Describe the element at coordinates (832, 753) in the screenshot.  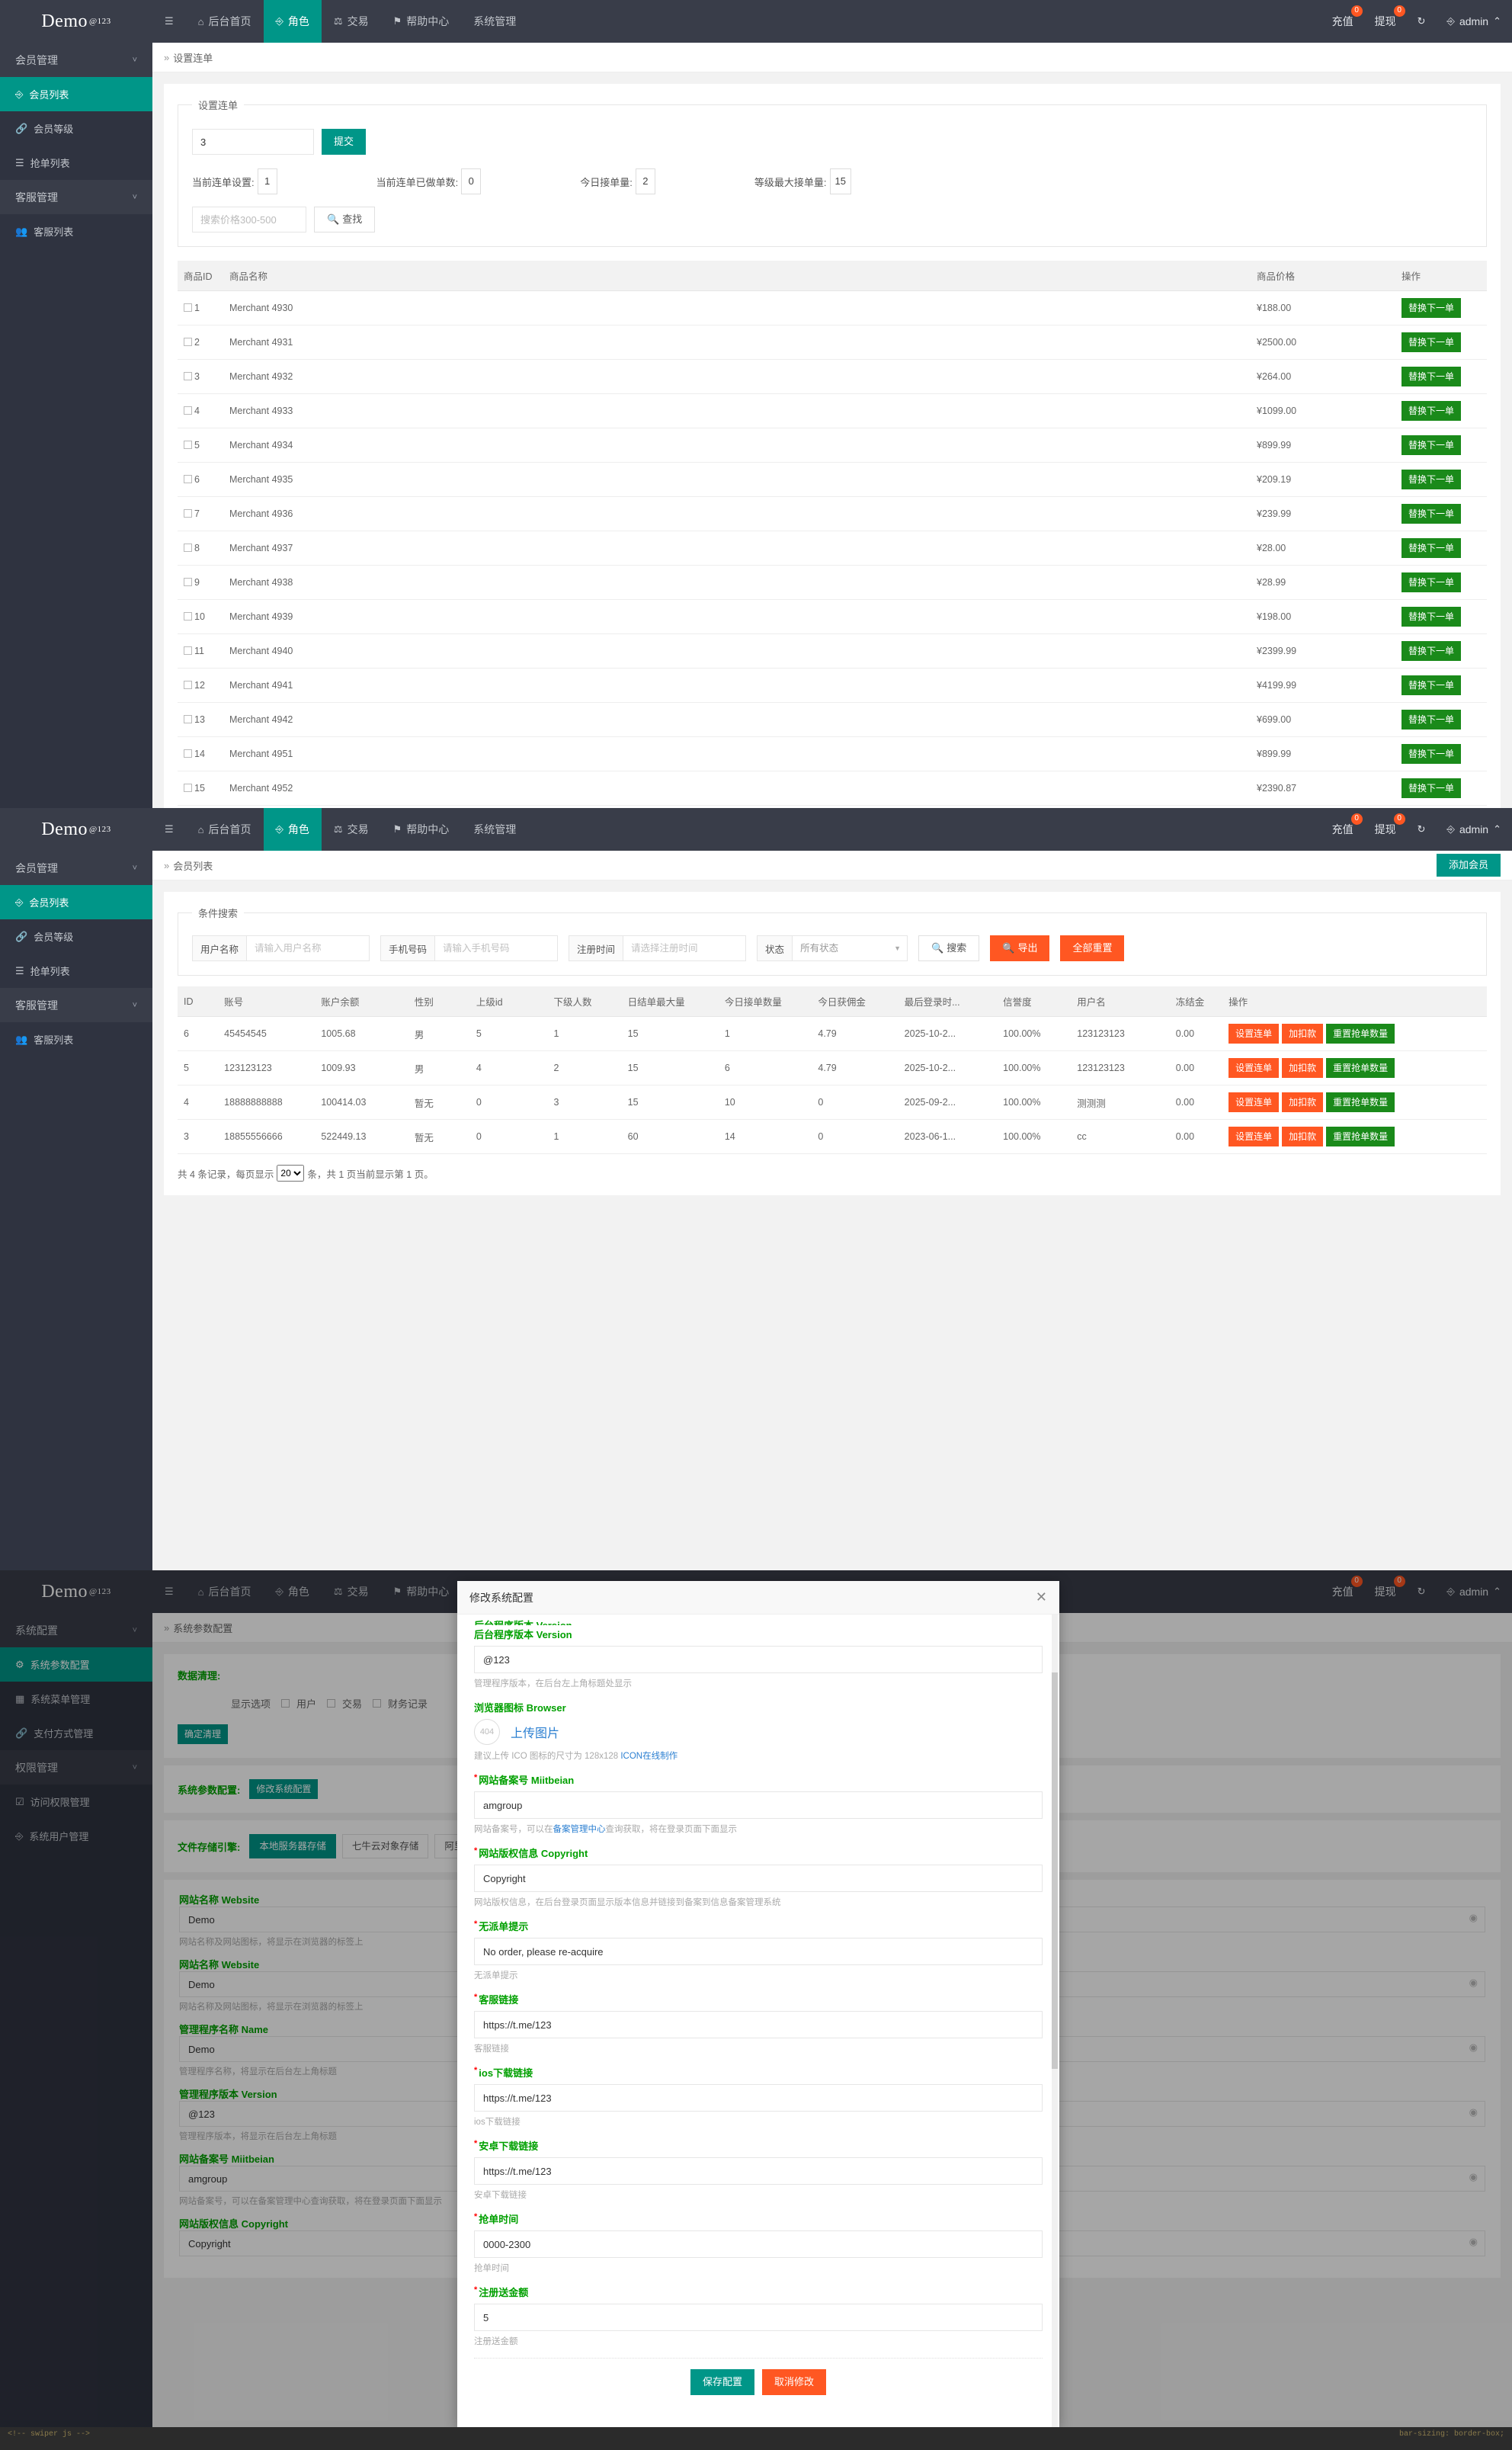
I see `table-row: 14 Merchant 4951 ¥899.99 替换下一单` at that location.